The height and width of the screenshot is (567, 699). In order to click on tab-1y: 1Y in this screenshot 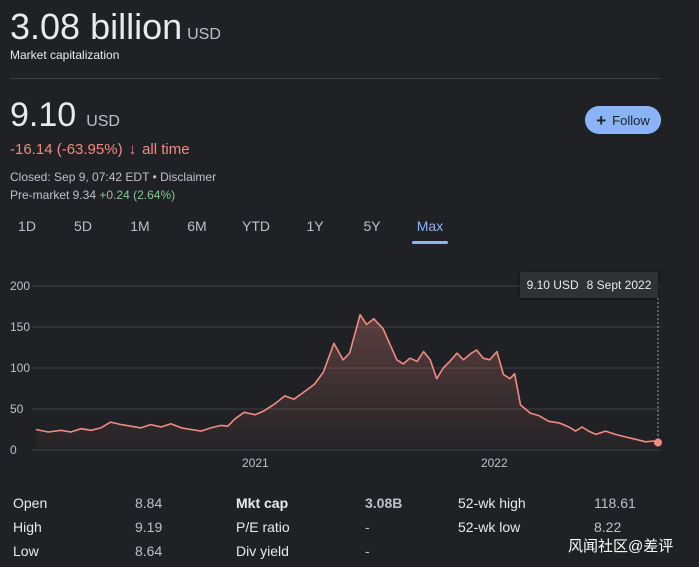, I will do `click(315, 226)`.